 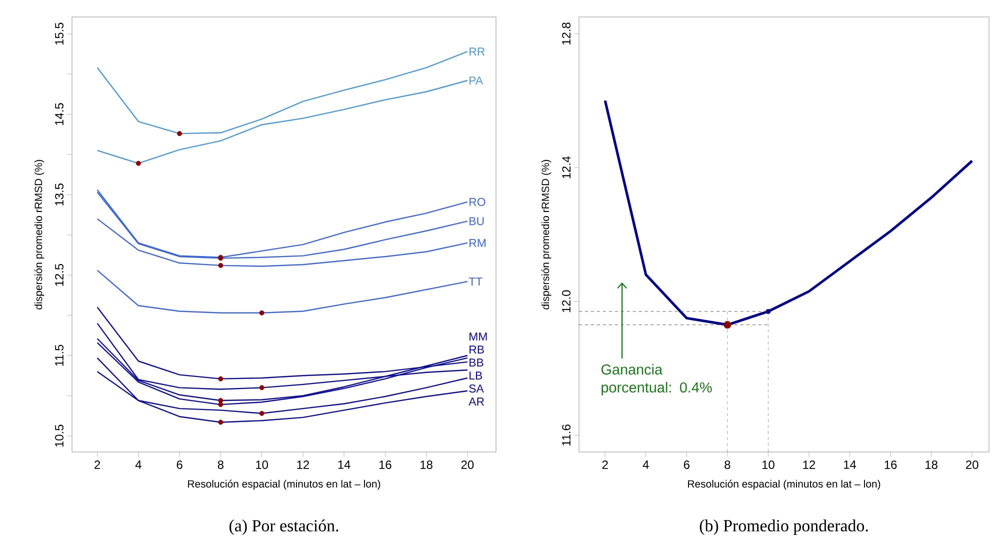 I want to click on y-tick-label: 12.4, so click(x=566, y=167).